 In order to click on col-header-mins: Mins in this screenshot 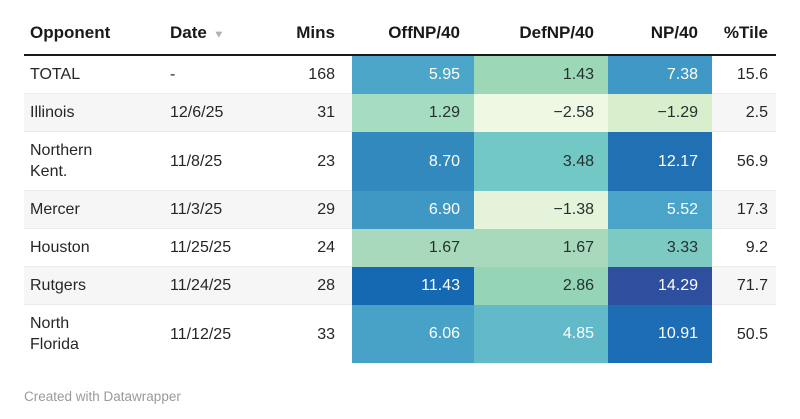, I will do `click(319, 34)`.